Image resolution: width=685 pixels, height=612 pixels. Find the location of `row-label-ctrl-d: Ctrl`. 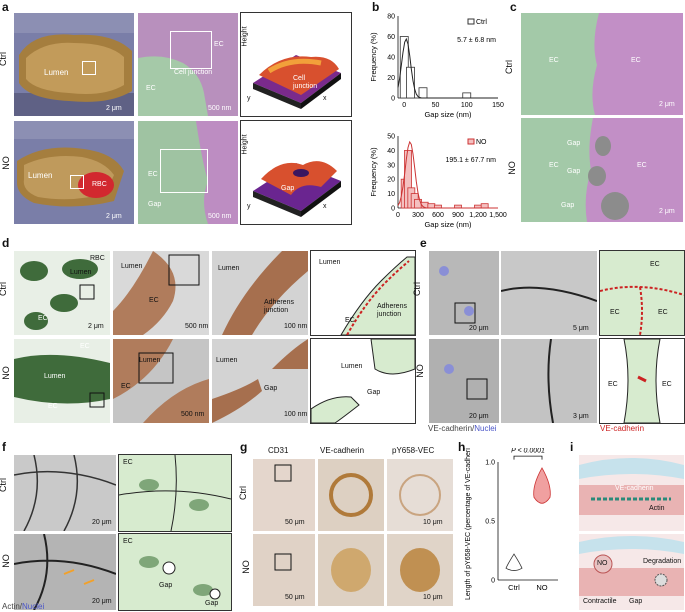

row-label-ctrl-d: Ctrl is located at coordinates (4, 289).